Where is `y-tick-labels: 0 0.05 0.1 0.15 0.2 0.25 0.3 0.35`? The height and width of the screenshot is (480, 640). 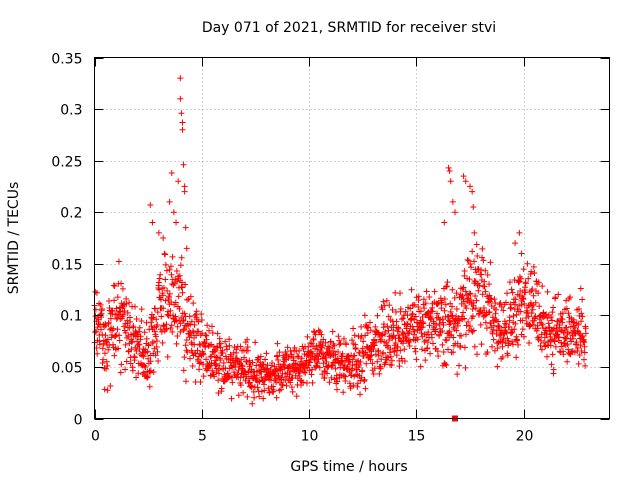 y-tick-labels: 0 0.05 0.1 0.15 0.2 0.25 0.3 0.35 is located at coordinates (66, 240).